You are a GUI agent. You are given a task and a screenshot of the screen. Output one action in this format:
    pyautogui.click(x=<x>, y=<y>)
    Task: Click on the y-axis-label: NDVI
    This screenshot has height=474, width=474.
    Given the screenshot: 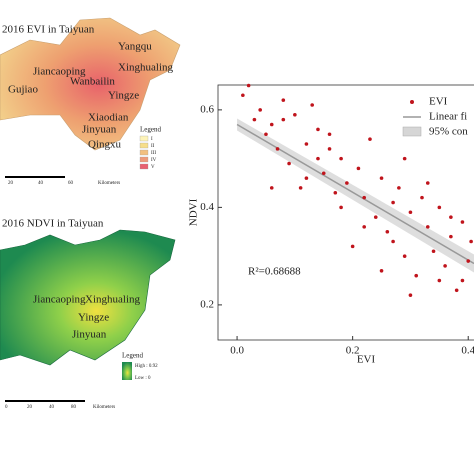 What is the action you would take?
    pyautogui.click(x=194, y=212)
    